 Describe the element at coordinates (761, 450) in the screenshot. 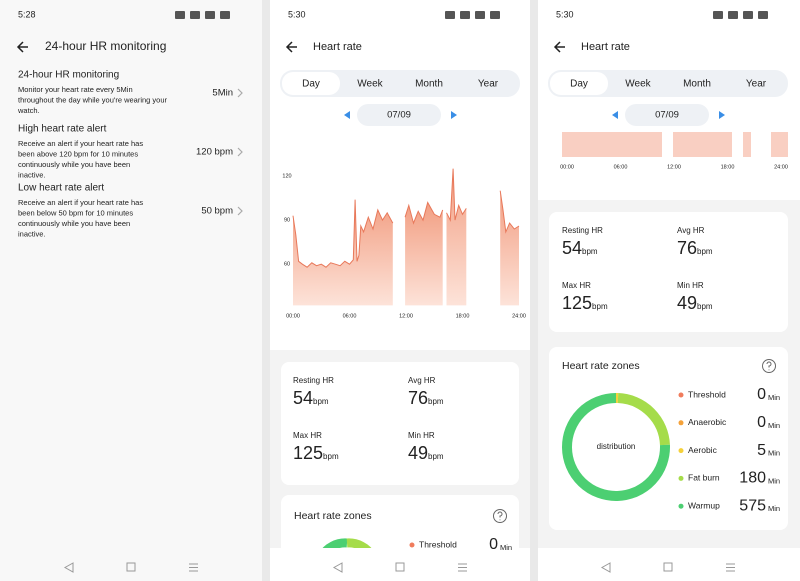

I see `zone-value: 5` at that location.